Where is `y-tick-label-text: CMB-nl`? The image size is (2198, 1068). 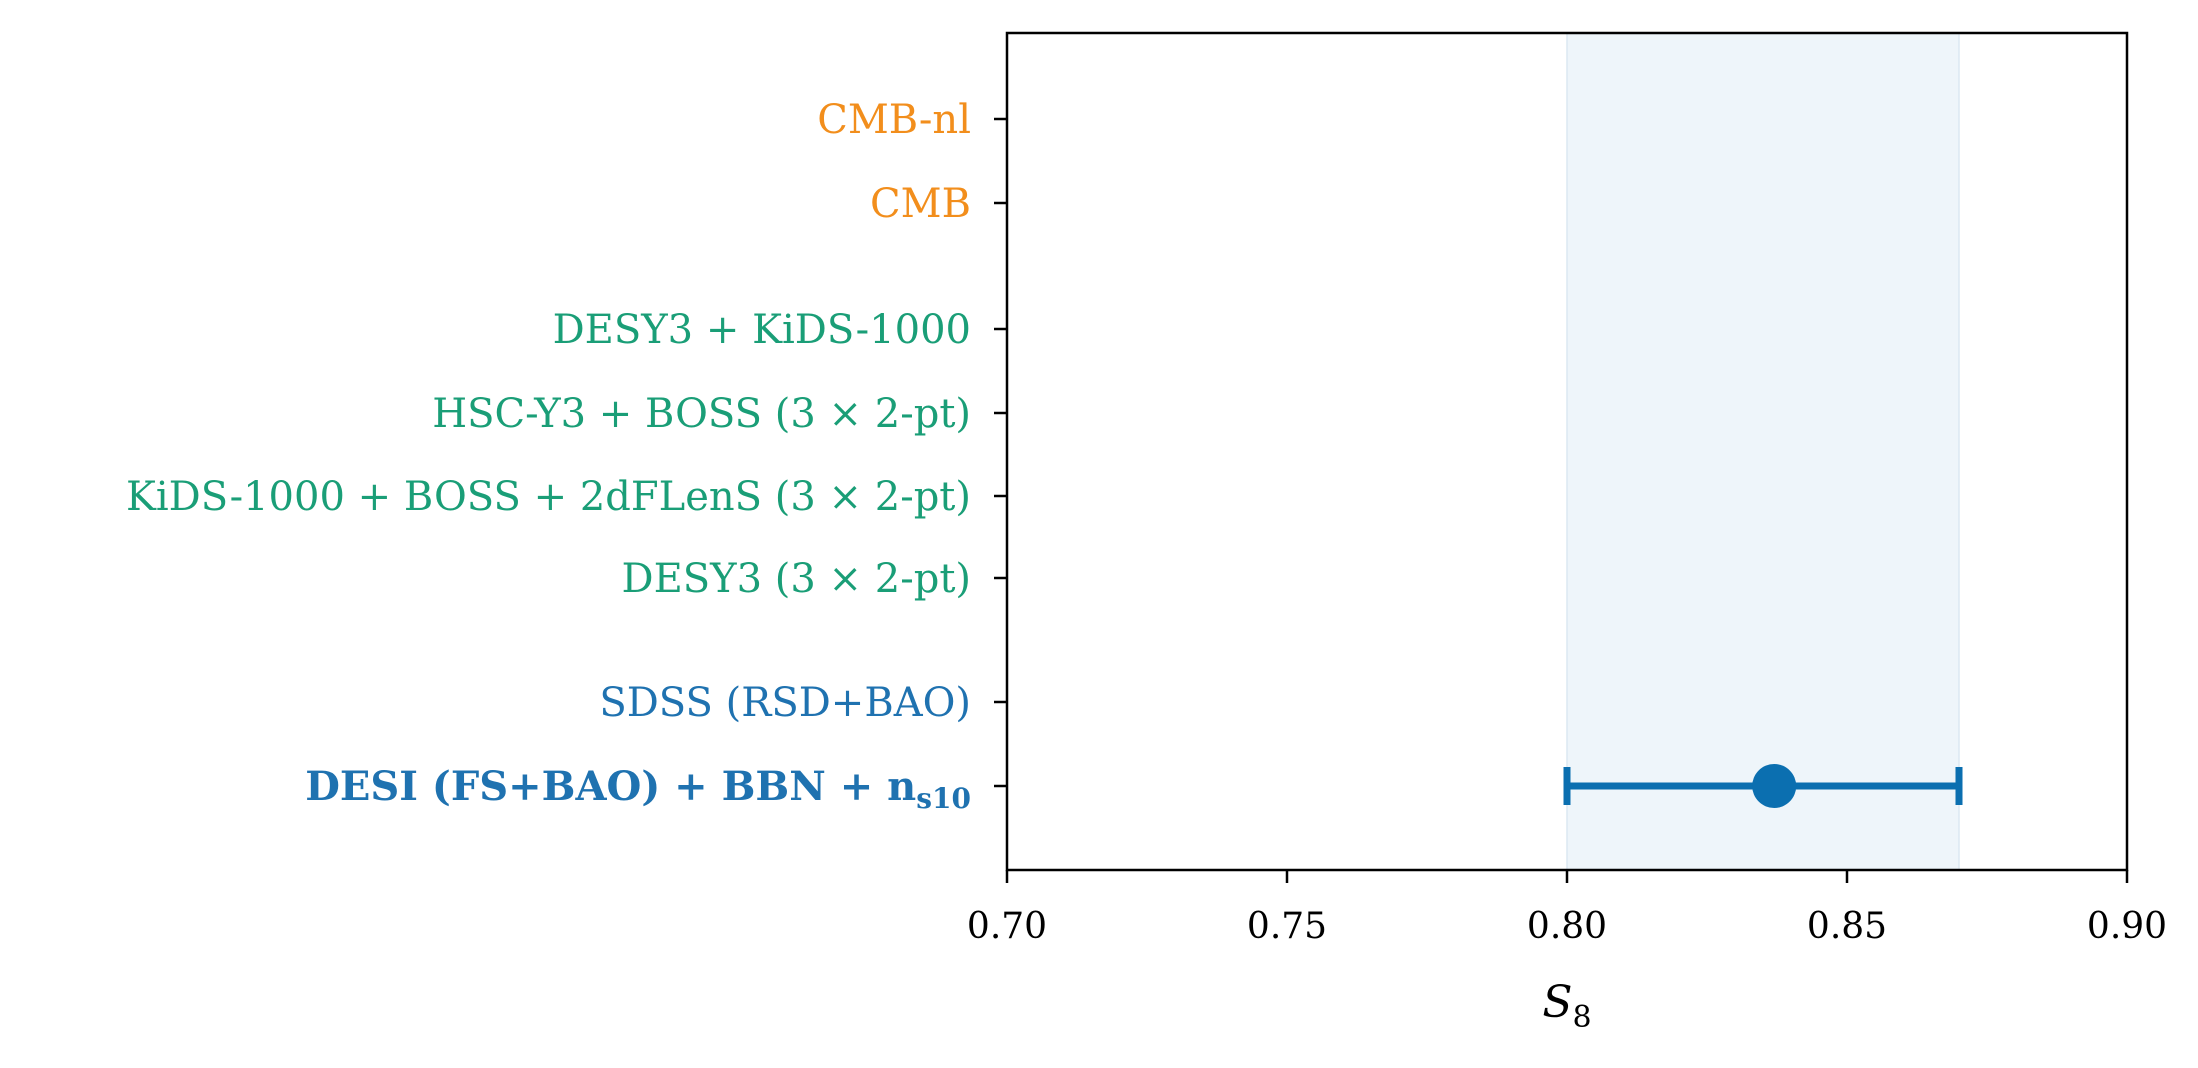
y-tick-label-text: CMB-nl is located at coordinates (894, 120).